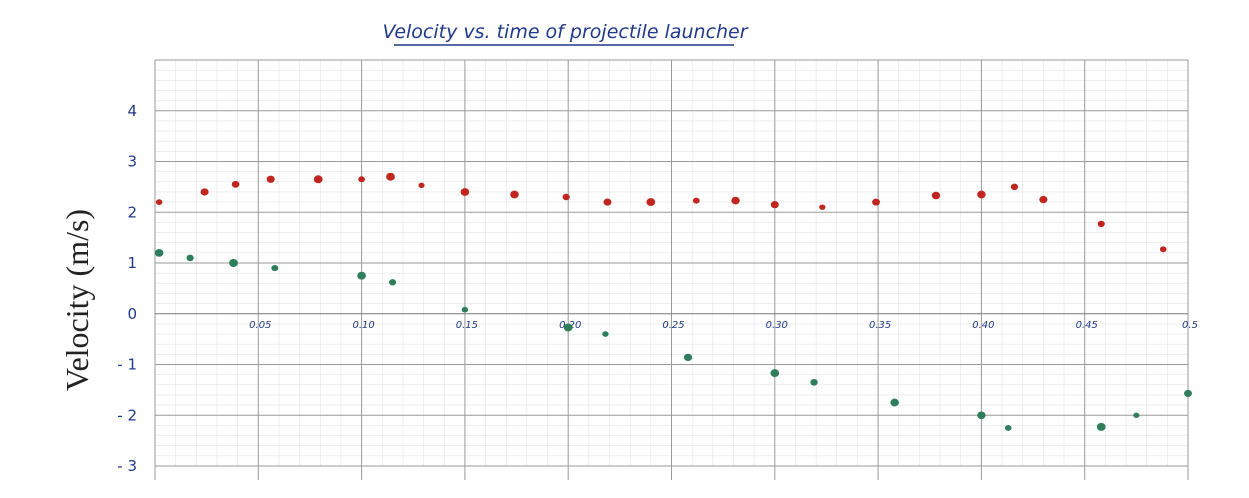 The width and height of the screenshot is (1249, 498). Describe the element at coordinates (127, 466) in the screenshot. I see `y-tick-label: - 3` at that location.